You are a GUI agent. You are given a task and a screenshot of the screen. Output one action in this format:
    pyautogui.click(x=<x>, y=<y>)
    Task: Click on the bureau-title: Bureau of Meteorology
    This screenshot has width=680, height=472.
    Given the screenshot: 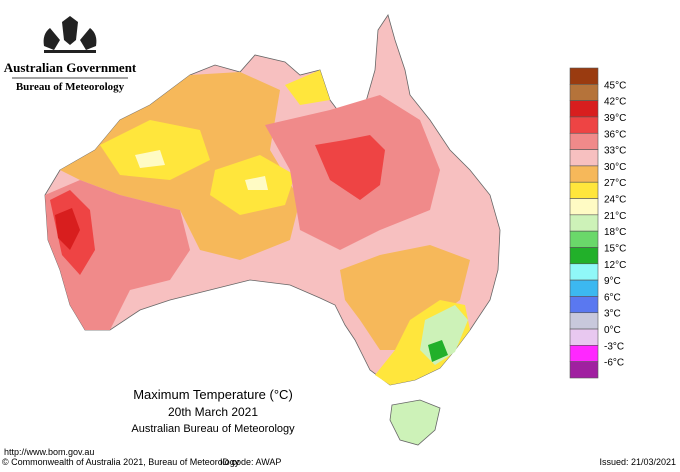 What is the action you would take?
    pyautogui.click(x=70, y=87)
    